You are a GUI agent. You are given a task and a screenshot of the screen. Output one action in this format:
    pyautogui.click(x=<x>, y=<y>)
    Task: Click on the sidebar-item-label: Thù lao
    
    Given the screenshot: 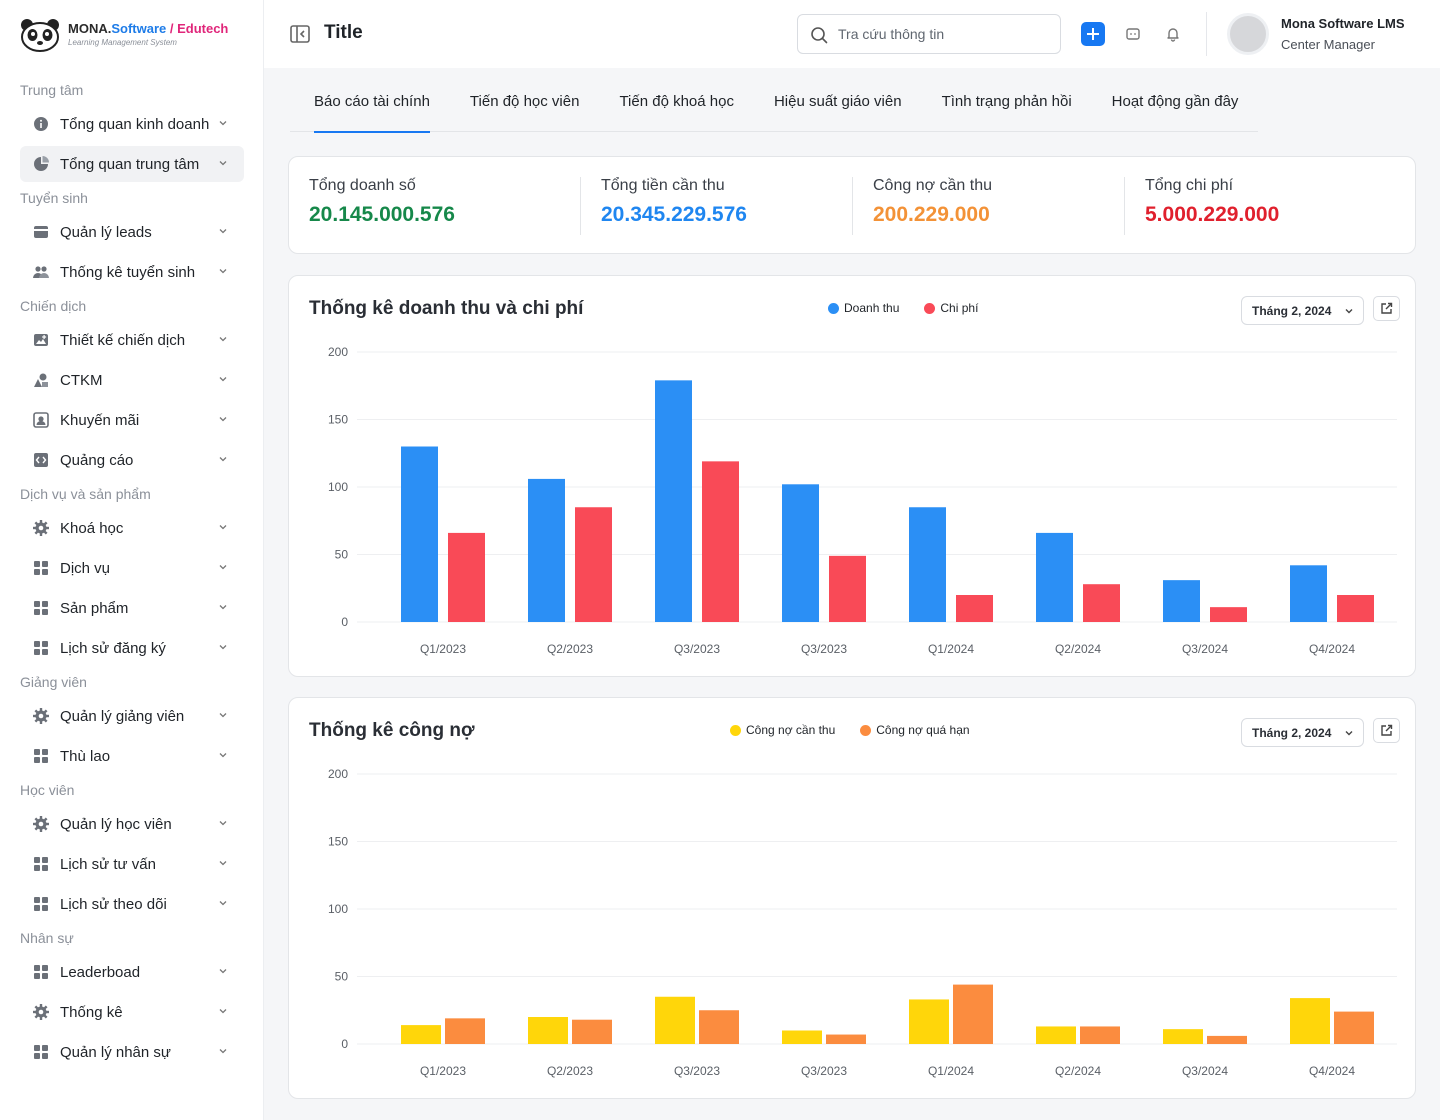 What is the action you would take?
    pyautogui.click(x=85, y=756)
    